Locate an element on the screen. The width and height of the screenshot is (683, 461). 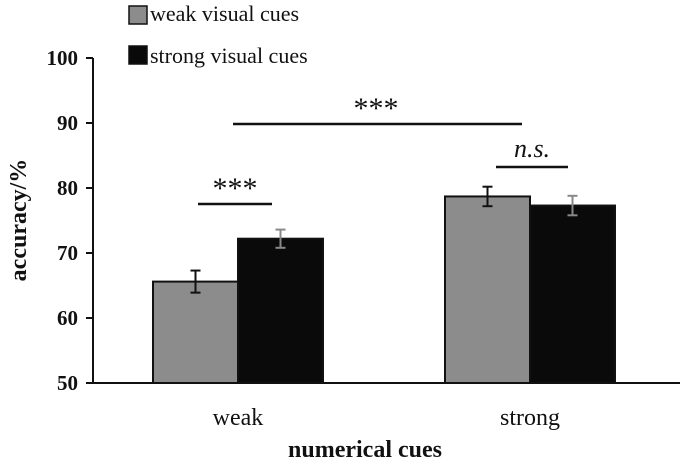
sig-label-weak-pair: *** is located at coordinates (235, 188).